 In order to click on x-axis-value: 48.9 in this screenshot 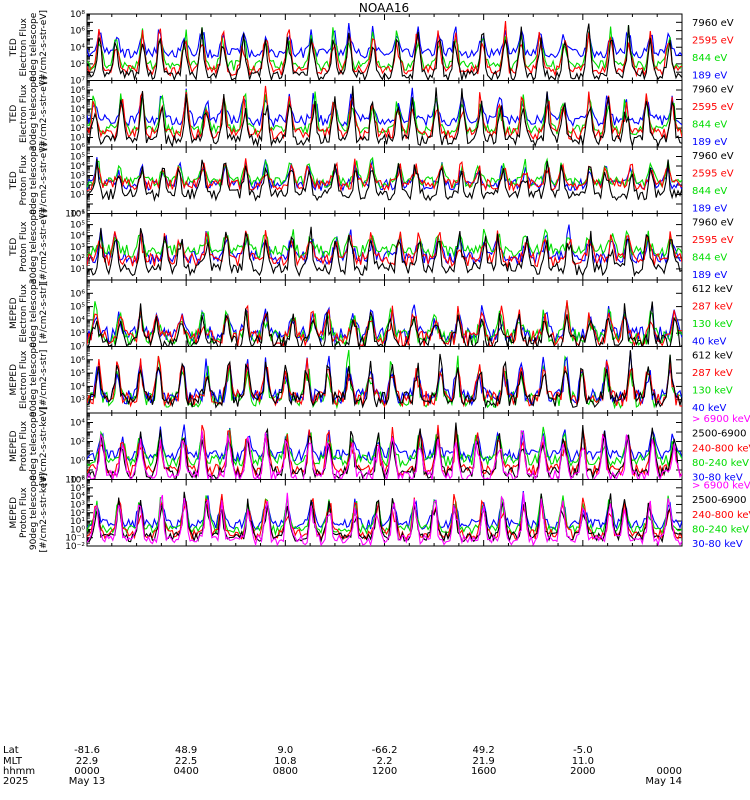, I will do `click(186, 750)`.